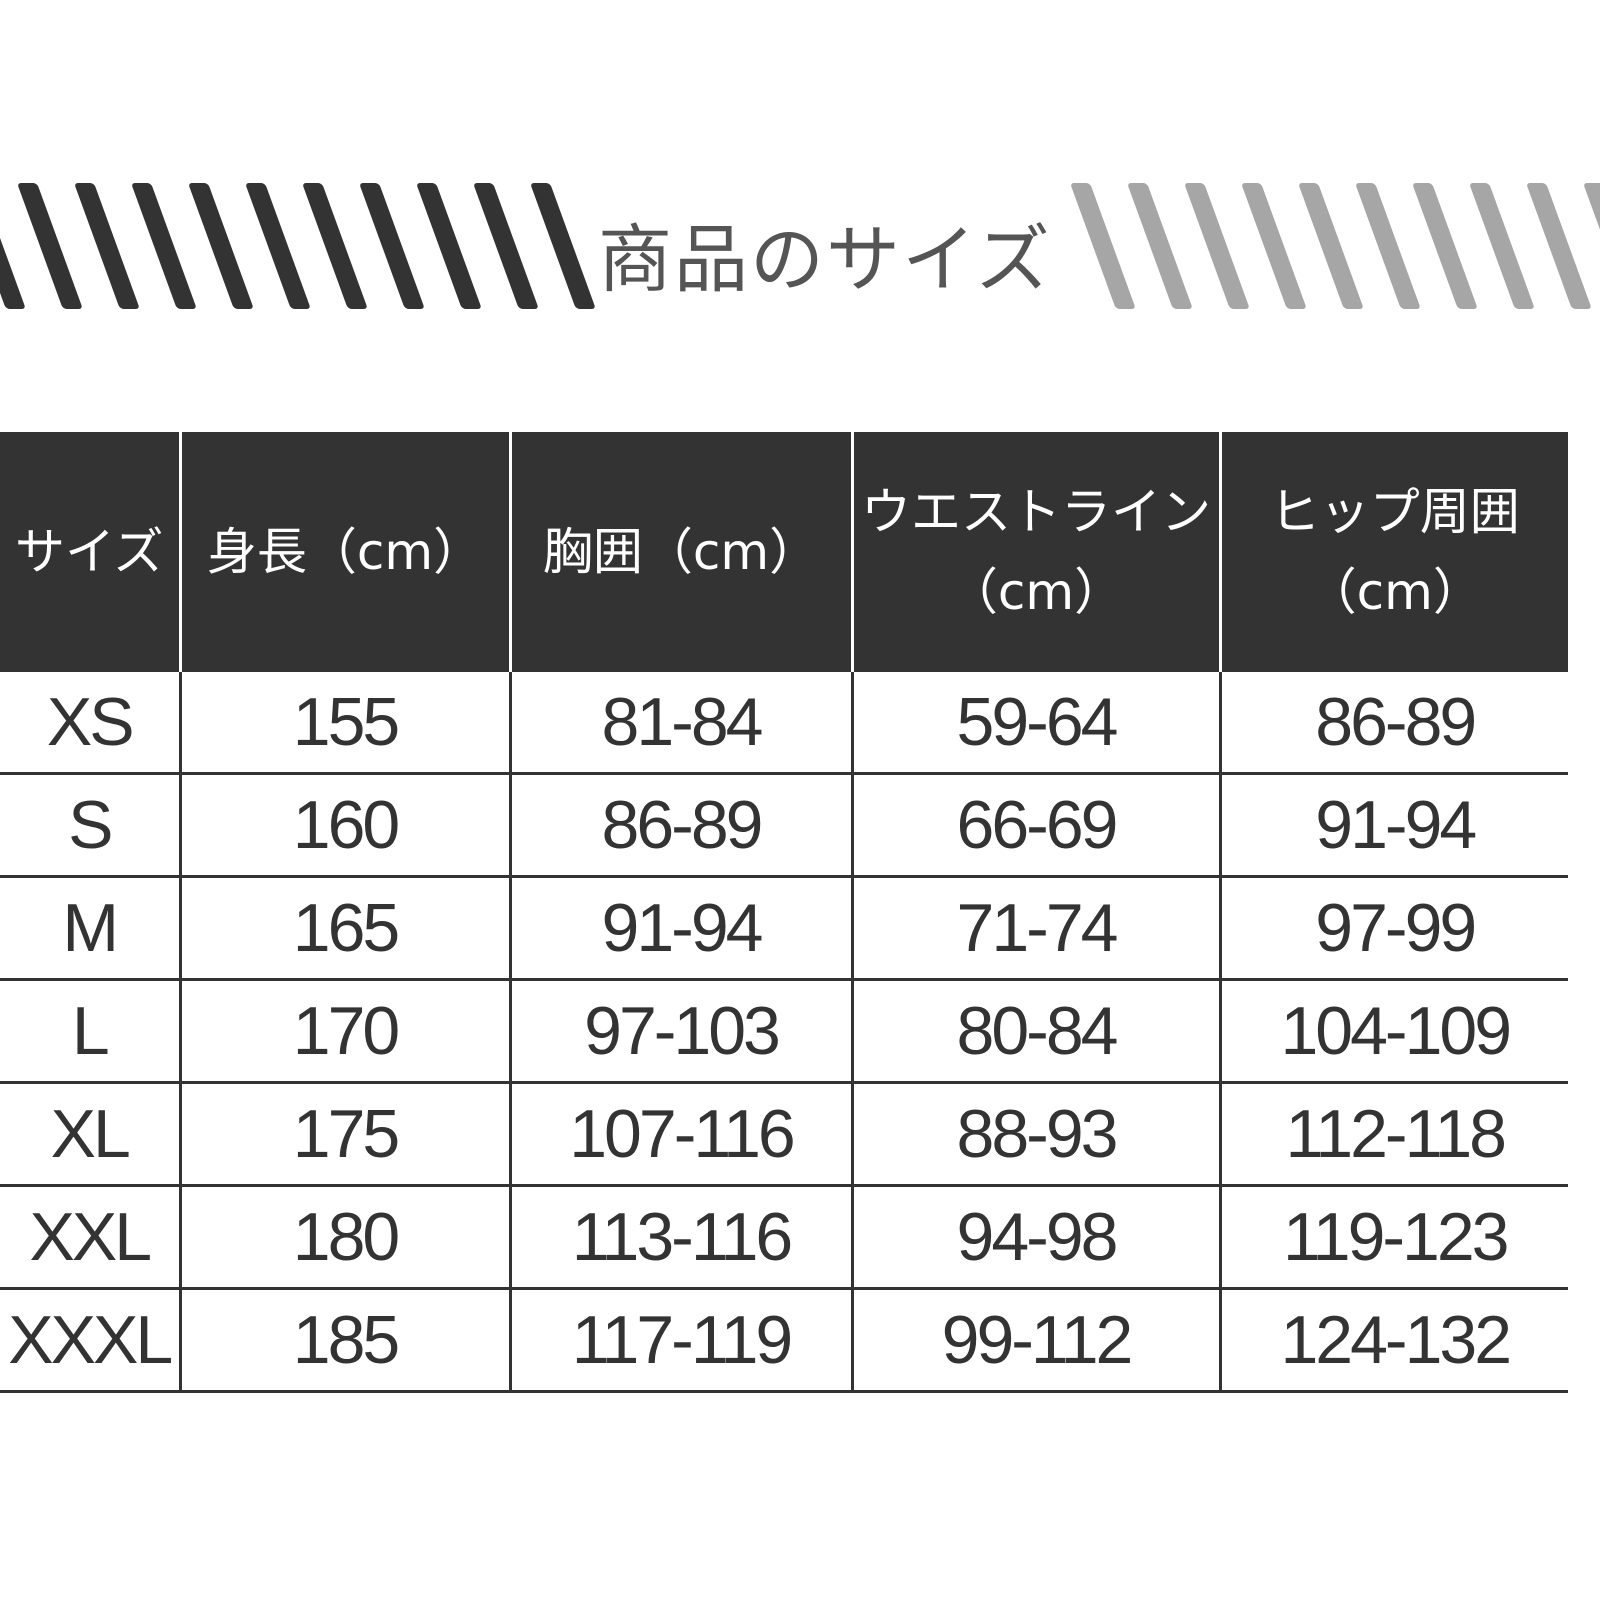  Describe the element at coordinates (1393, 1237) in the screenshot. I see `table-cell: 119-123` at that location.